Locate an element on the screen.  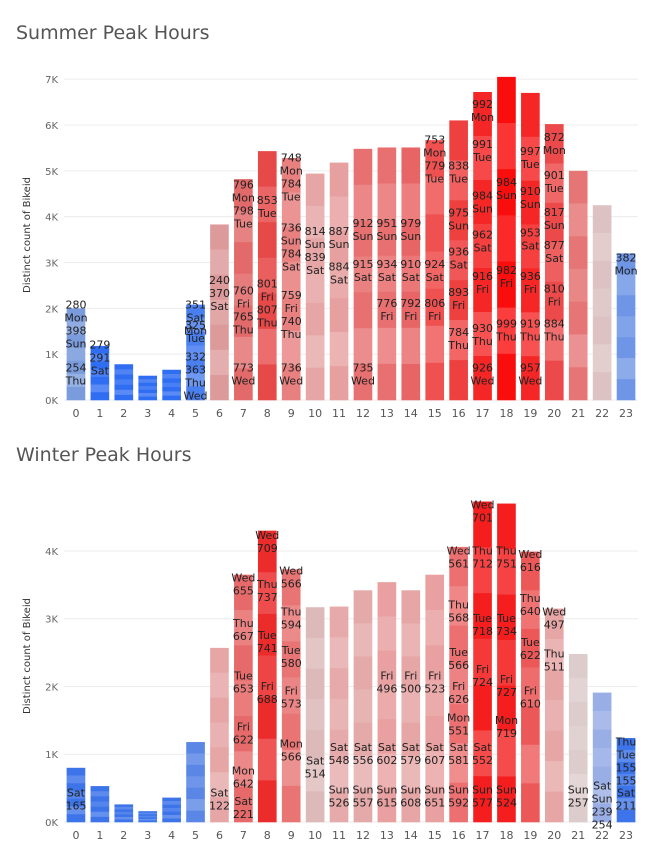
y-tick-label: 1K is located at coordinates (51, 355).